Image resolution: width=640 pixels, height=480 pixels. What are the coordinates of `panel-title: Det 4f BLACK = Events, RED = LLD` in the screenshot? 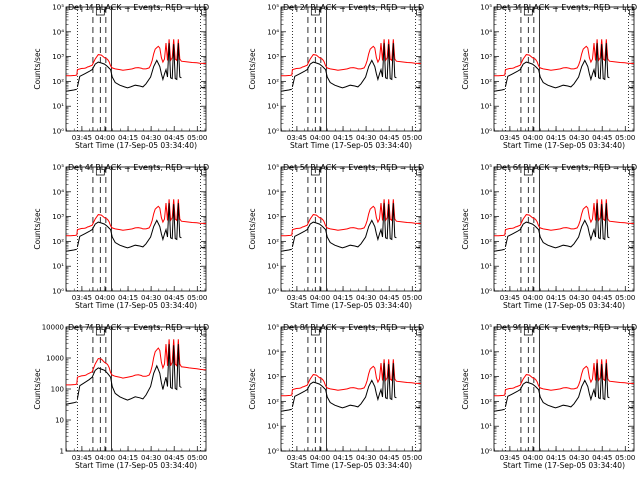 It's located at (138, 167).